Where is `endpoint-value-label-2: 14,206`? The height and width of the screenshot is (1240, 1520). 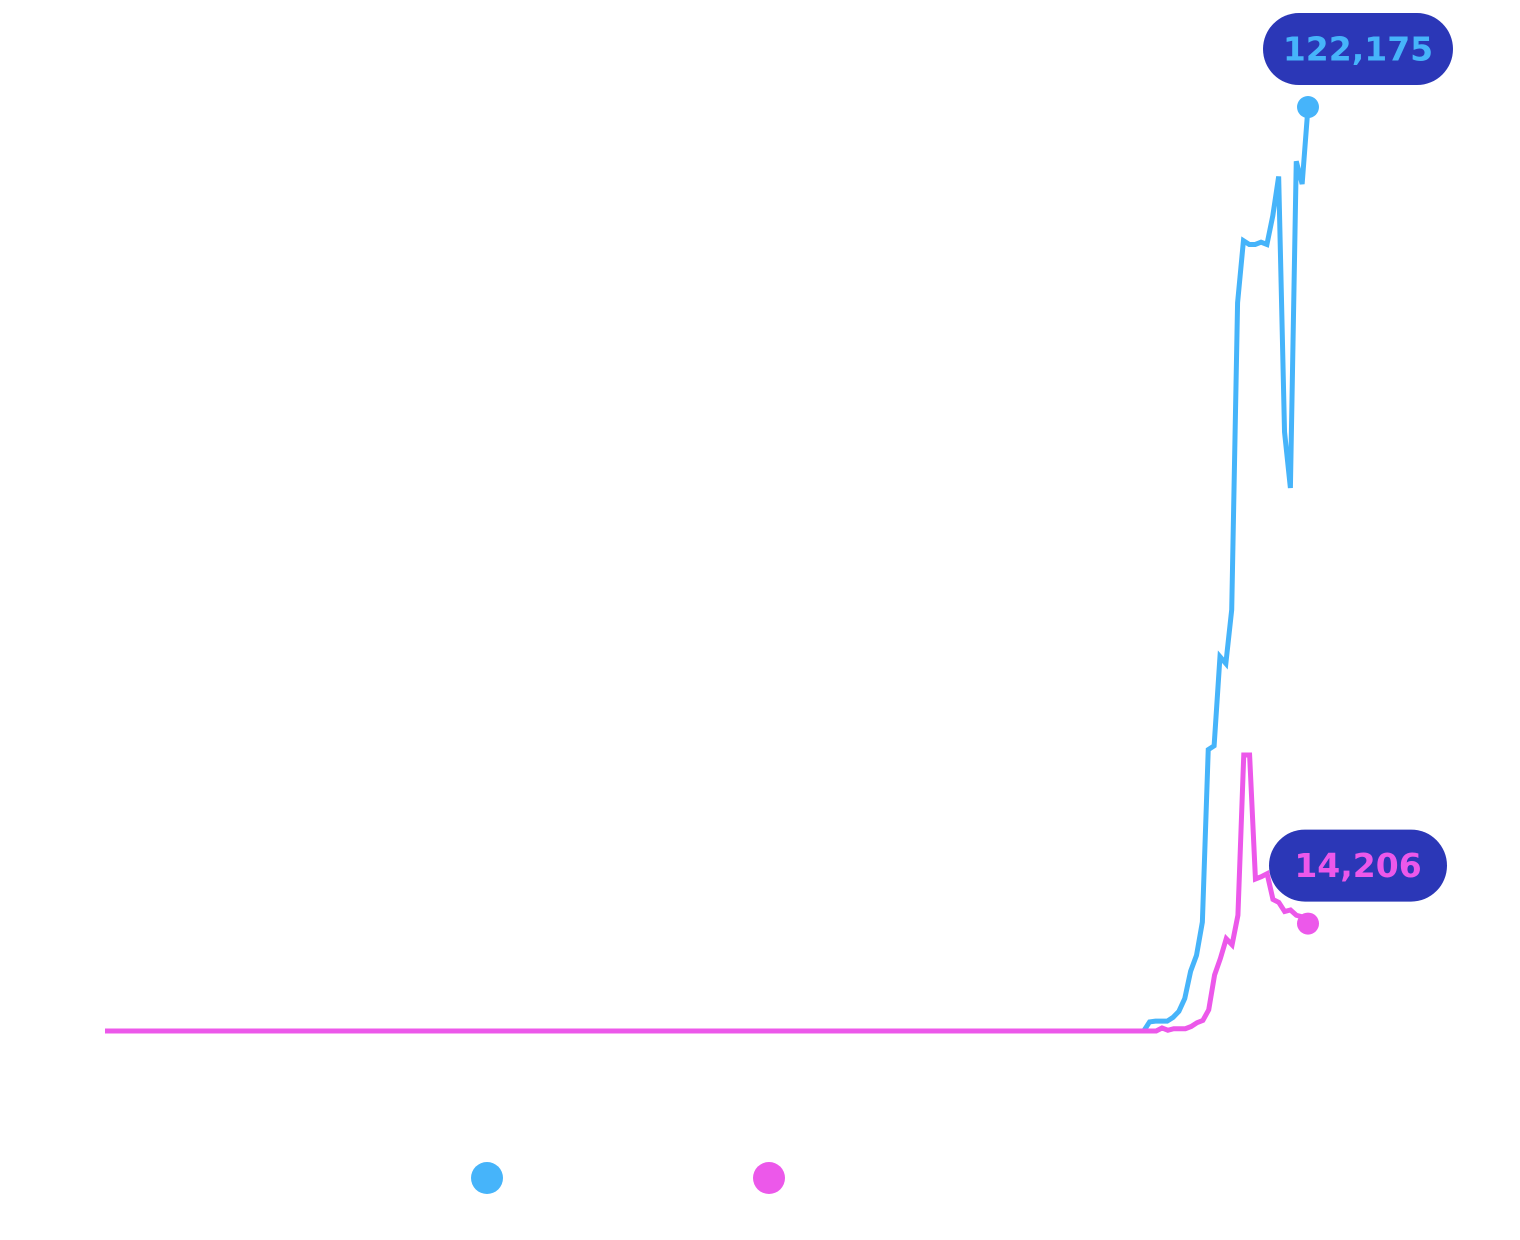 endpoint-value-label-2: 14,206 is located at coordinates (1357, 865).